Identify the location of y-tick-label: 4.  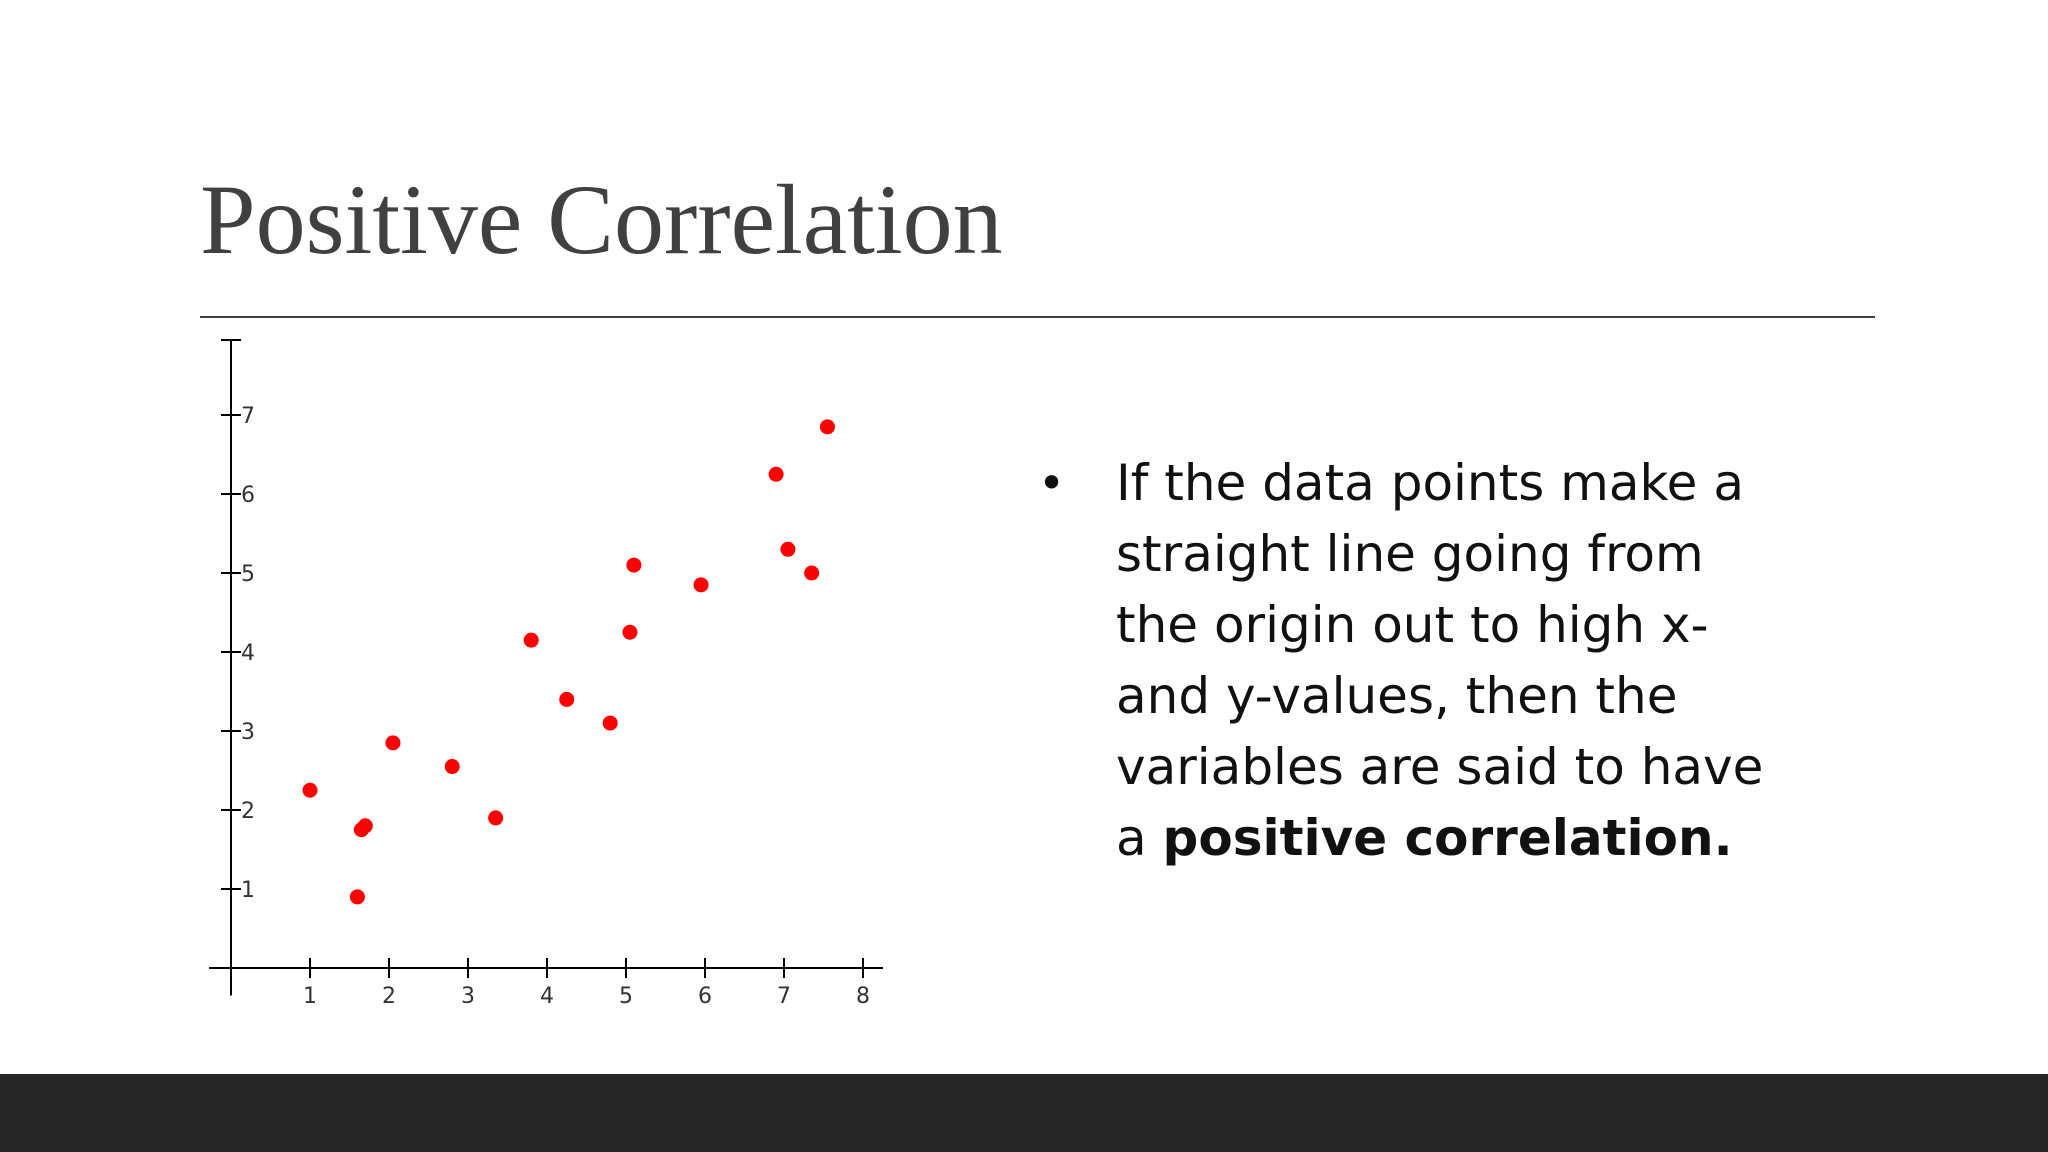
(248, 653).